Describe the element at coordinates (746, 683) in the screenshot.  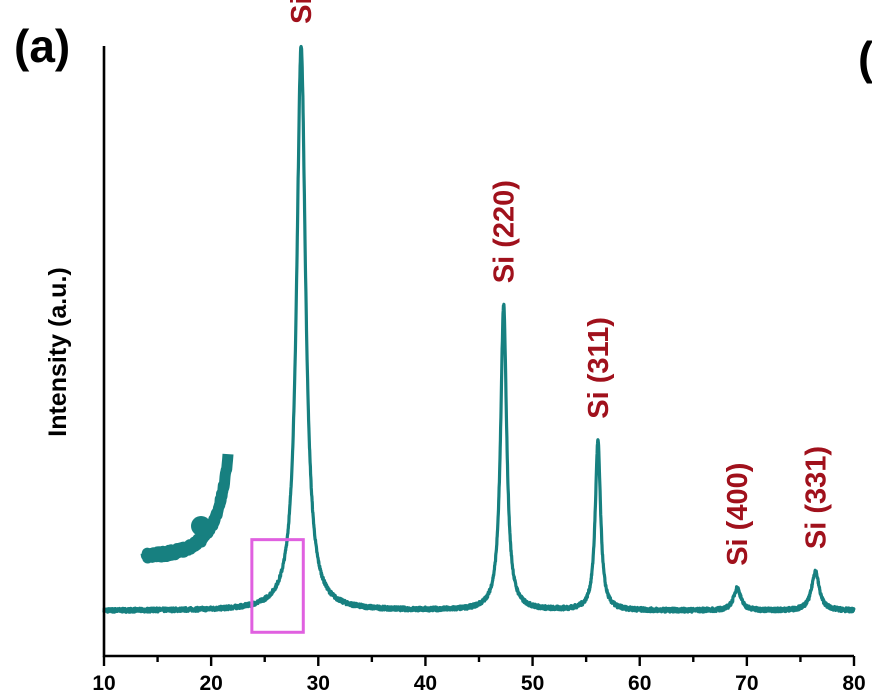
I see `x-tick-label: 70` at that location.